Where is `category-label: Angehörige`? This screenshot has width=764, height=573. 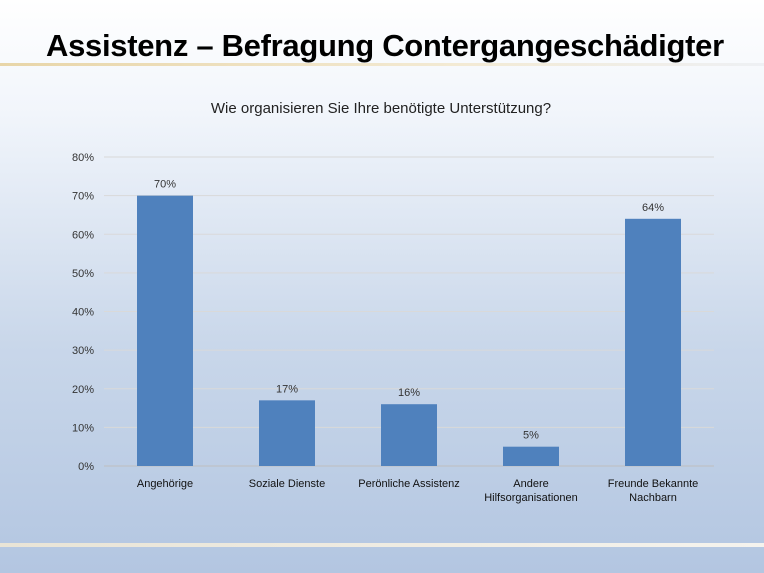
category-label: Angehörige is located at coordinates (165, 484).